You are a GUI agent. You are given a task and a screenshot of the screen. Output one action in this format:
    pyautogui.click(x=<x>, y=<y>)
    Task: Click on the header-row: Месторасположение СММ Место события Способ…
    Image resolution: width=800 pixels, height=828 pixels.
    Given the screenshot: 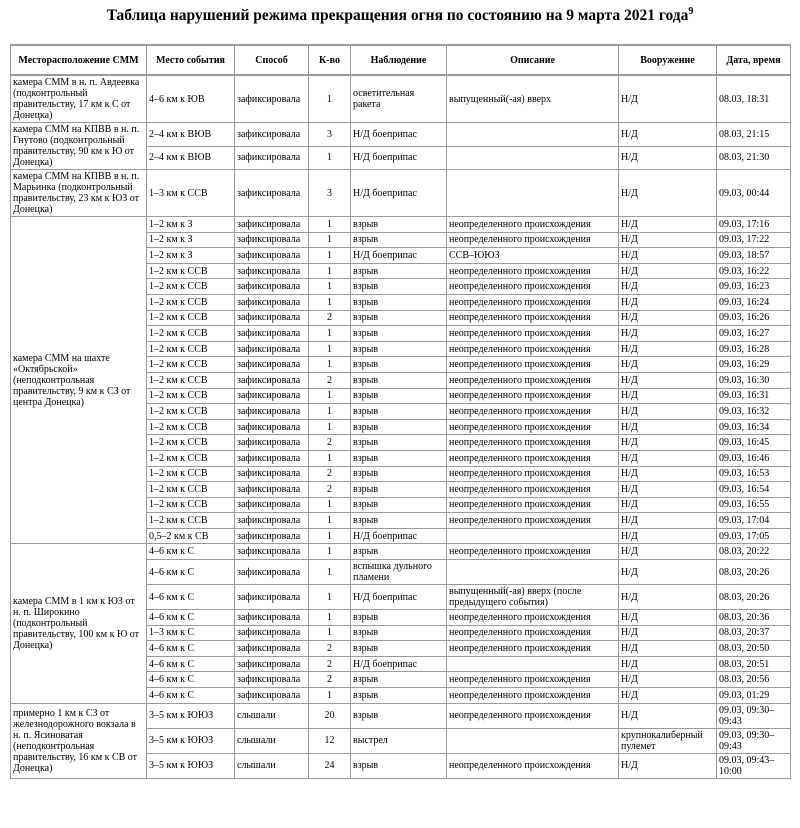 What is the action you would take?
    pyautogui.click(x=400, y=60)
    